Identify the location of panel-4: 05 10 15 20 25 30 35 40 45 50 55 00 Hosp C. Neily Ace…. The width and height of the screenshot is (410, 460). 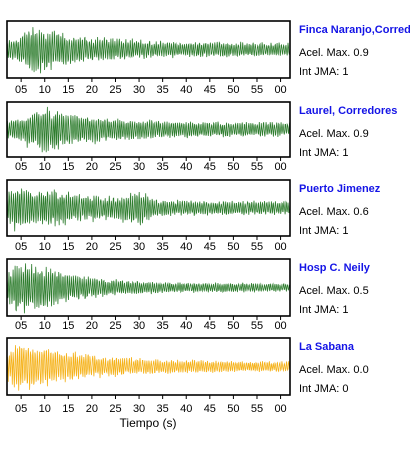
(188, 295).